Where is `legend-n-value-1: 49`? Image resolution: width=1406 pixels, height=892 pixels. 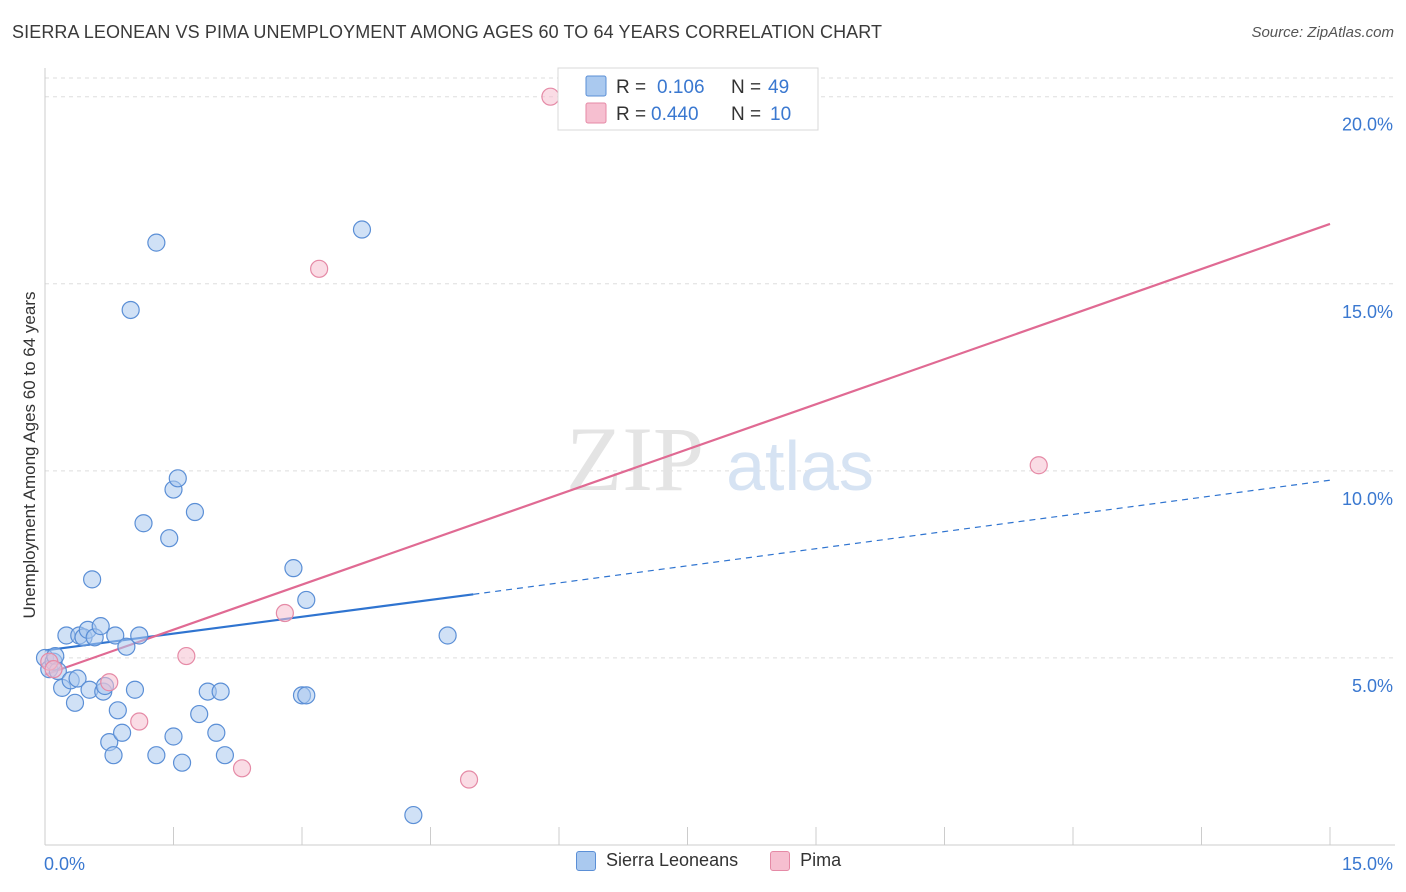
legend-n-value-1: 49 is located at coordinates (778, 87).